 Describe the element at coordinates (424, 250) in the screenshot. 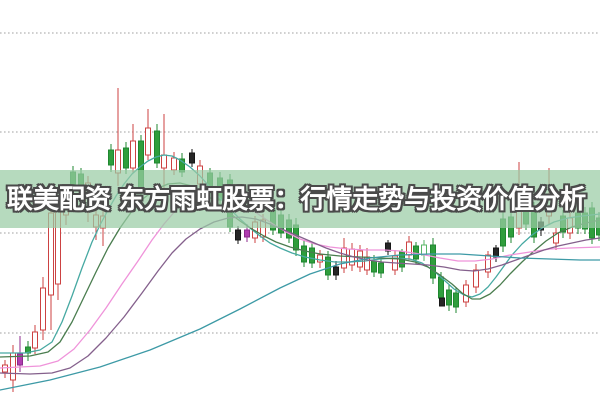

I see `candlestick-green_hollow` at that location.